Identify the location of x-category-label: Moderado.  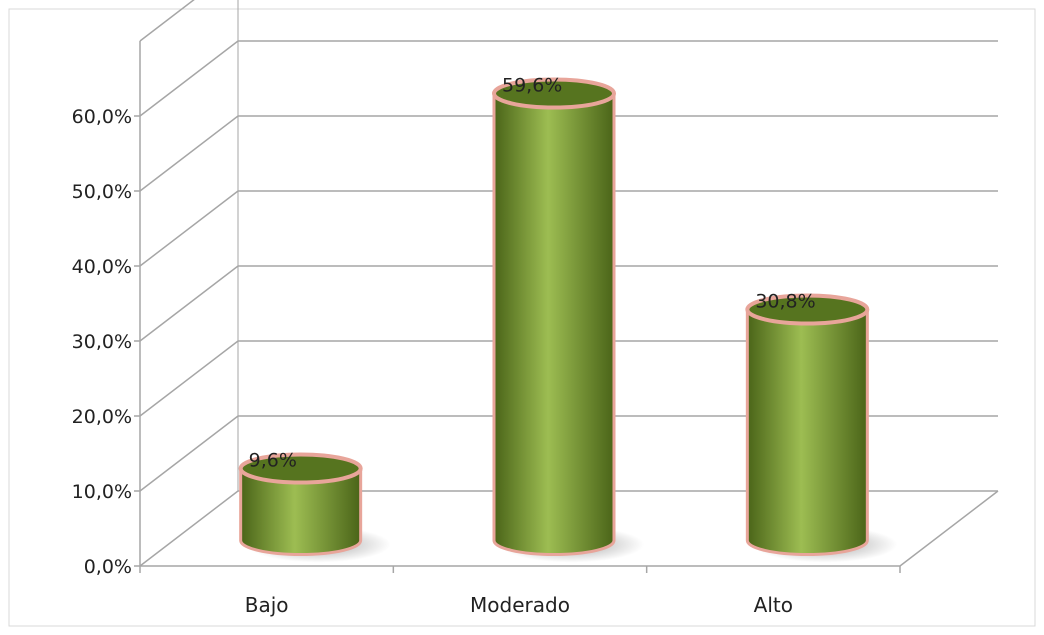
(520, 605).